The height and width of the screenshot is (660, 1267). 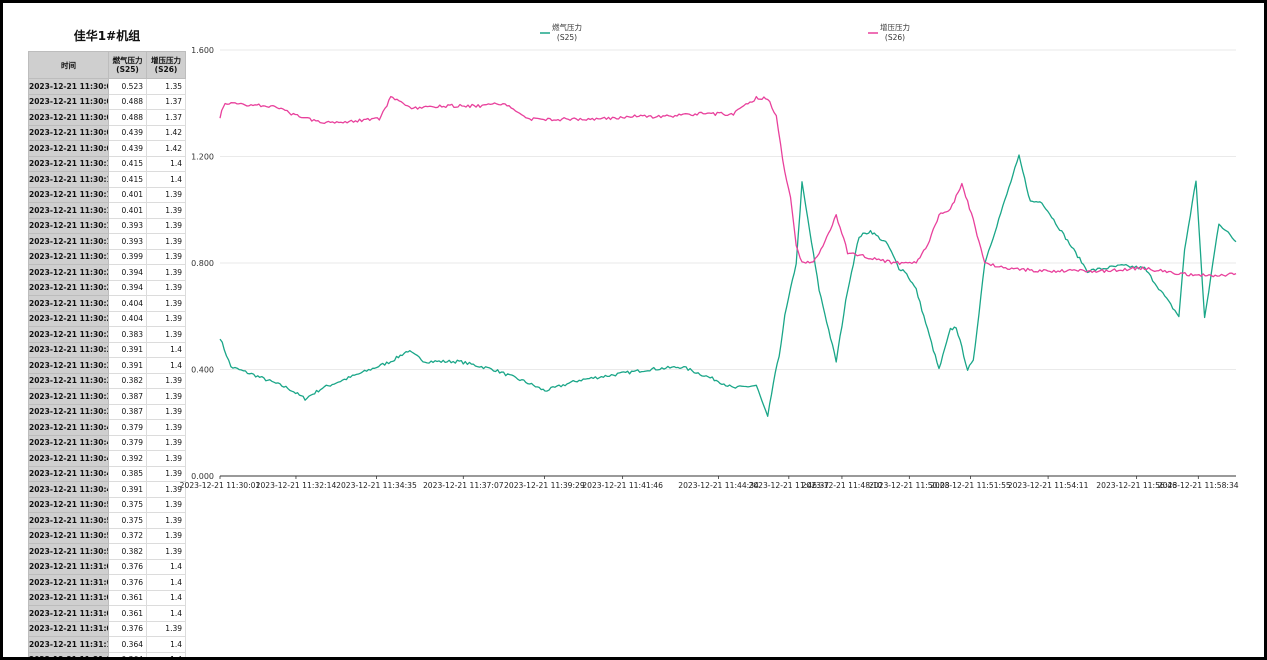 I want to click on legend-label: 燃气压力, so click(x=567, y=27).